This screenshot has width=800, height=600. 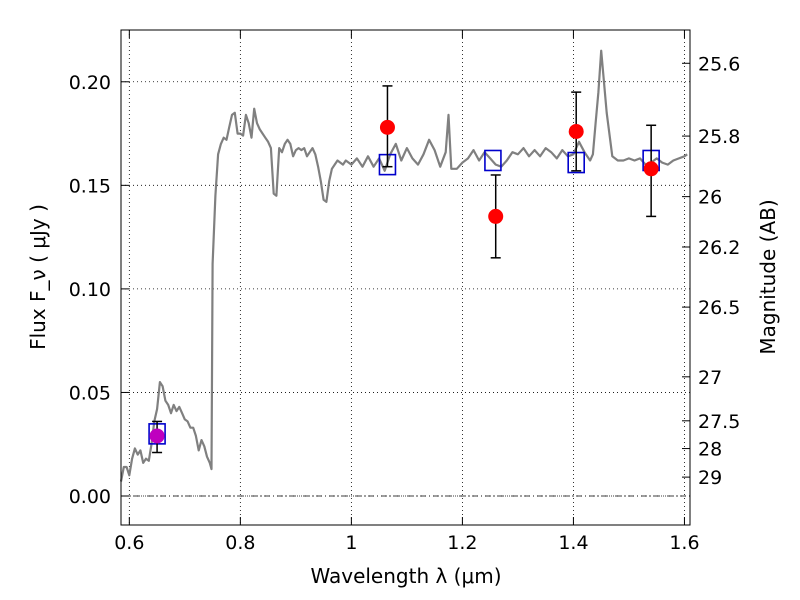 I want to click on y-tick-label: 0.05, so click(x=90, y=393).